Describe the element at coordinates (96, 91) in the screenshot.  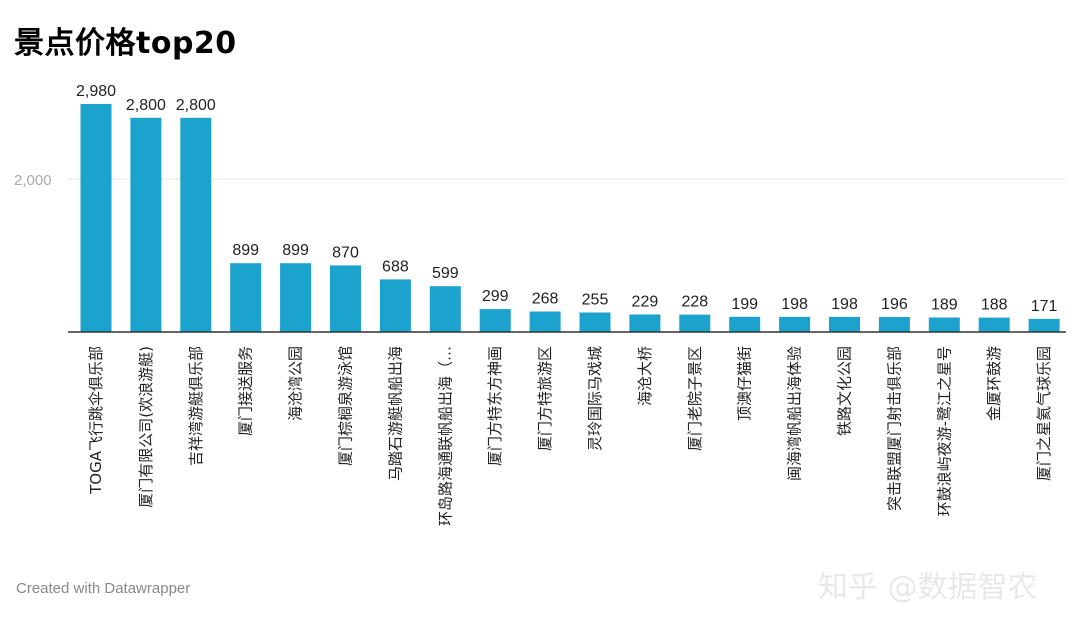
I see `value-label: 2,980` at that location.